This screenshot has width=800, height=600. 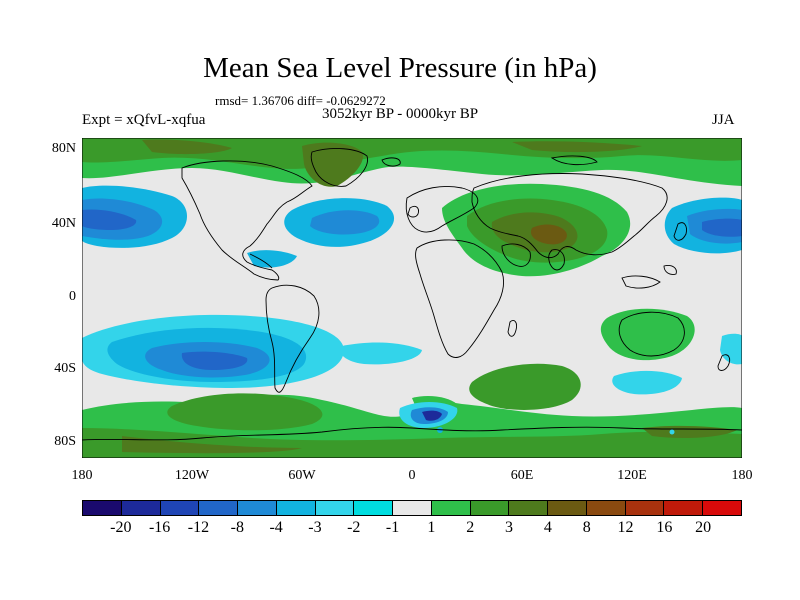 What do you see at coordinates (412, 529) in the screenshot?
I see `colorbar-labels: -20 -16 -12 -8 -4 -3 -2 -1 1 2 3 4 8 12 16 20` at bounding box center [412, 529].